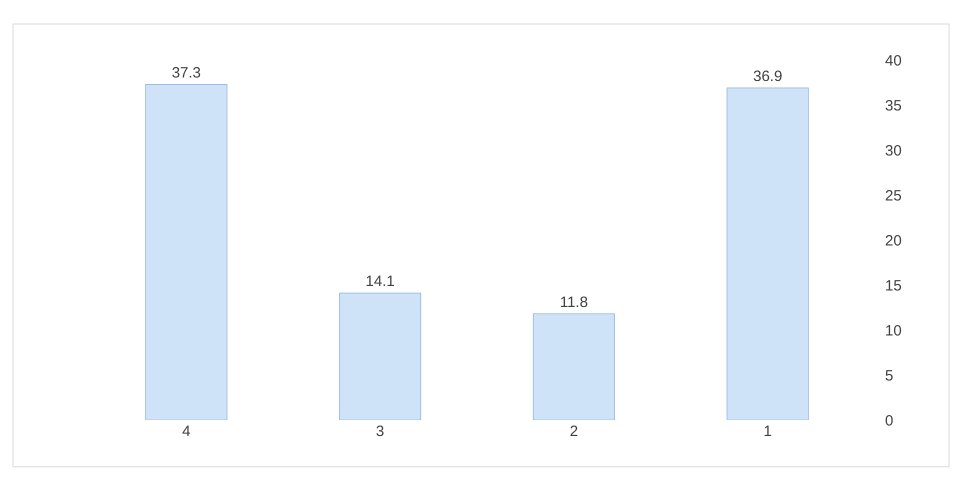 This screenshot has height=480, width=954. Describe the element at coordinates (889, 375) in the screenshot. I see `y-tick-label: 5` at that location.